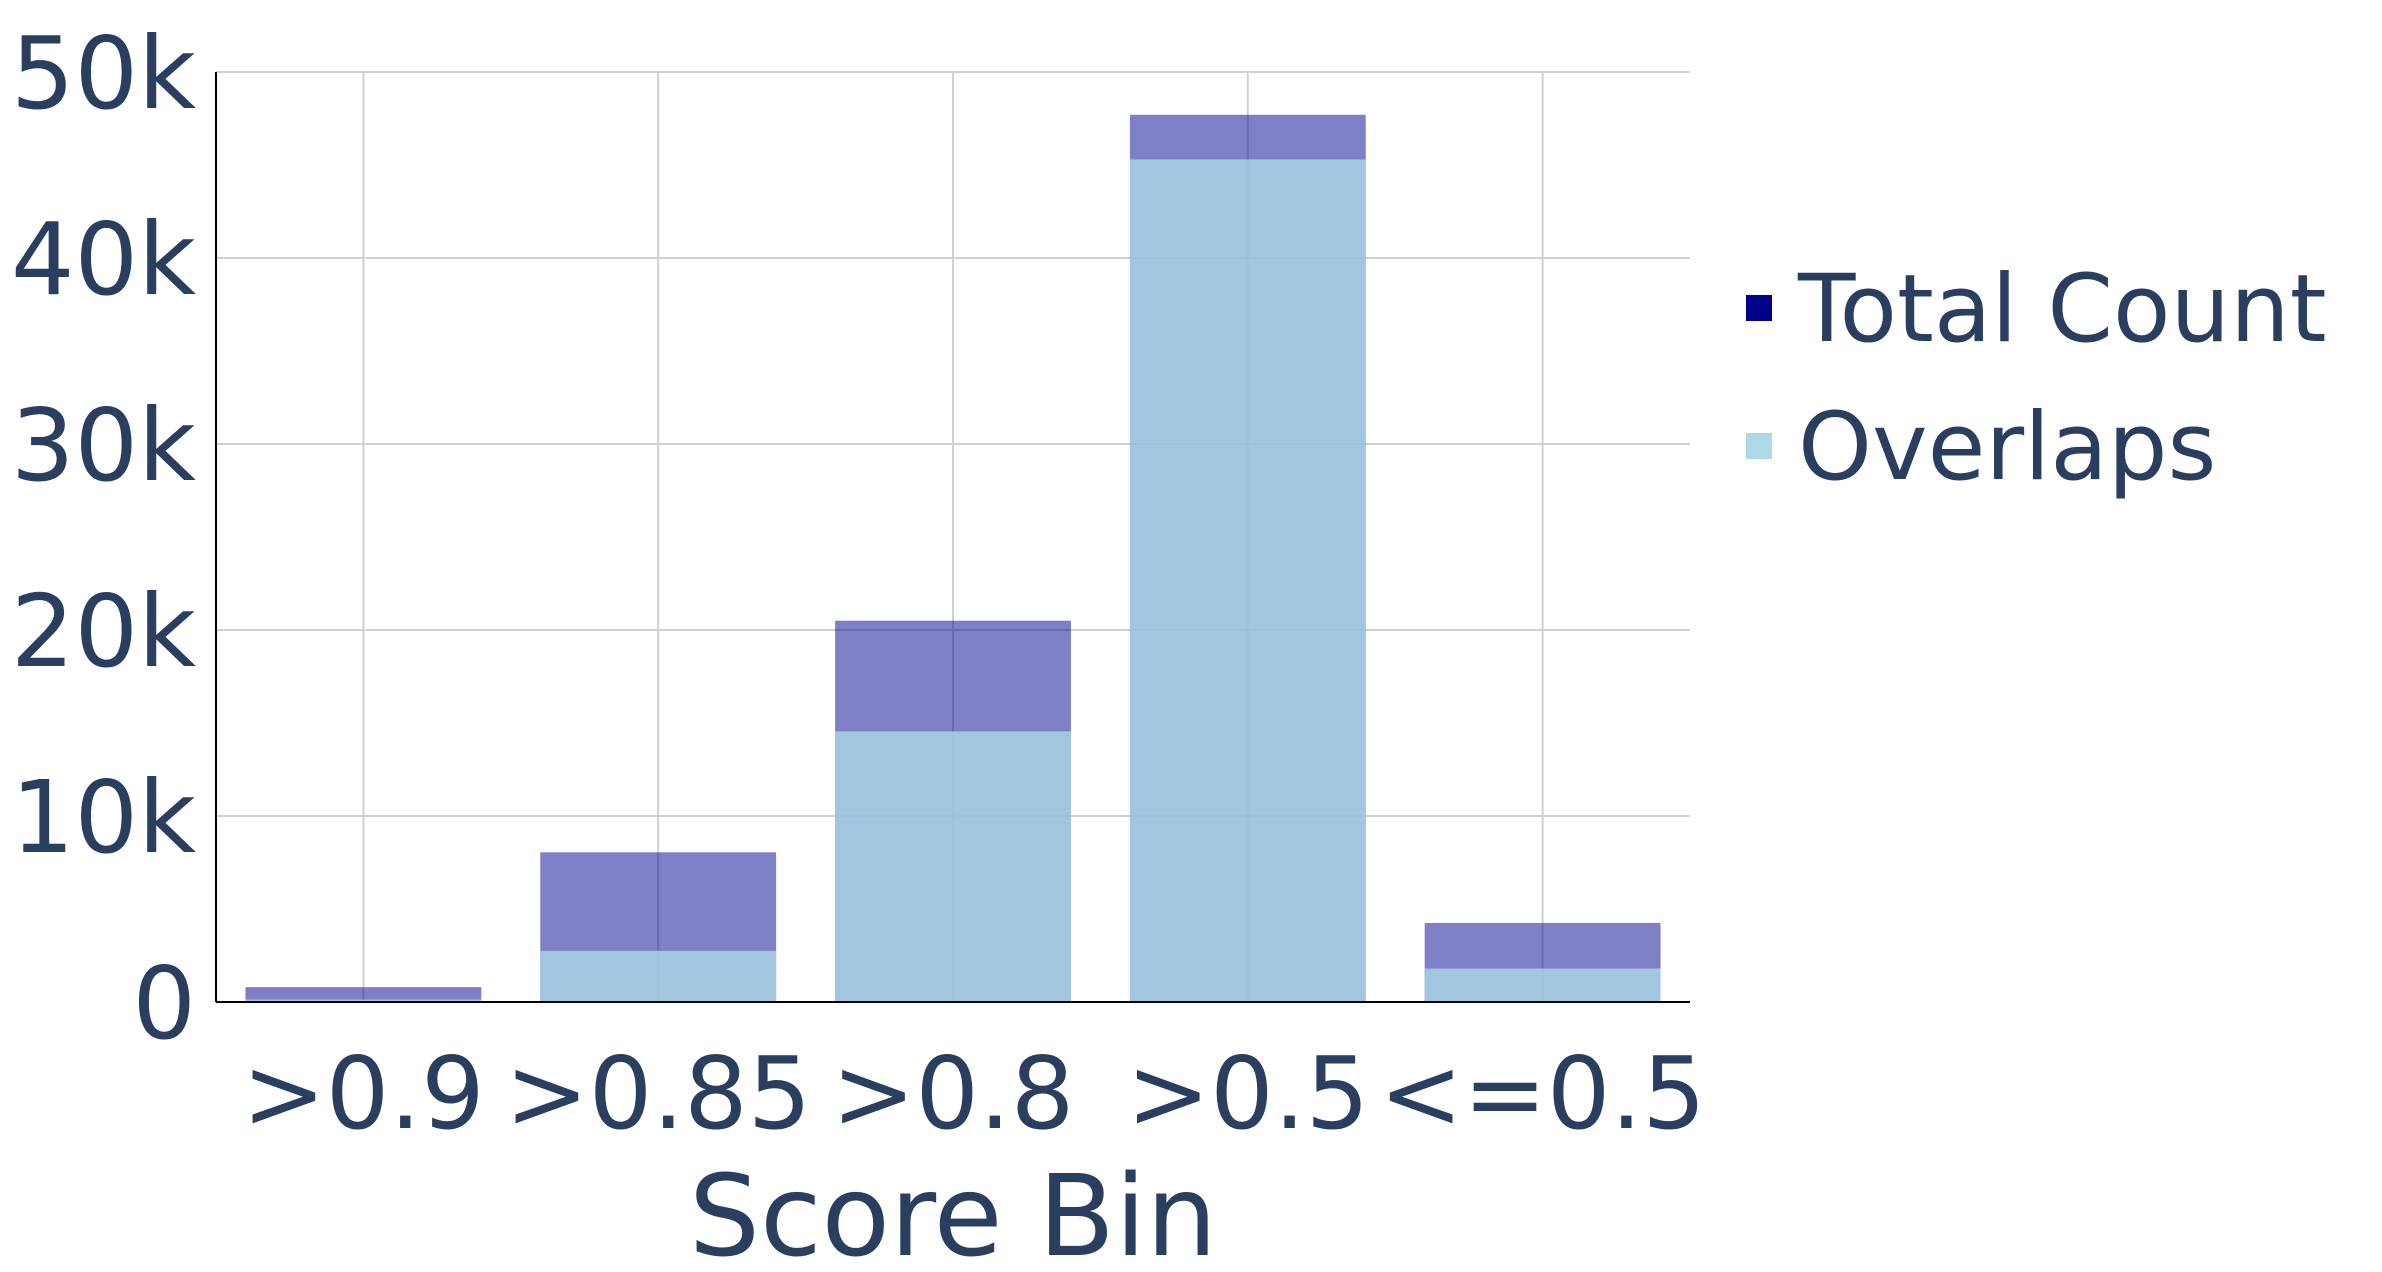 This screenshot has height=1272, width=2382. I want to click on bar-total-count, so click(363, 994).